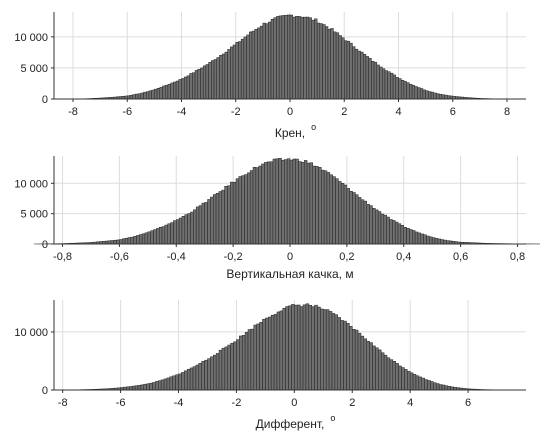 The image size is (540, 438). I want to click on x-tick-label: -8, so click(73, 112).